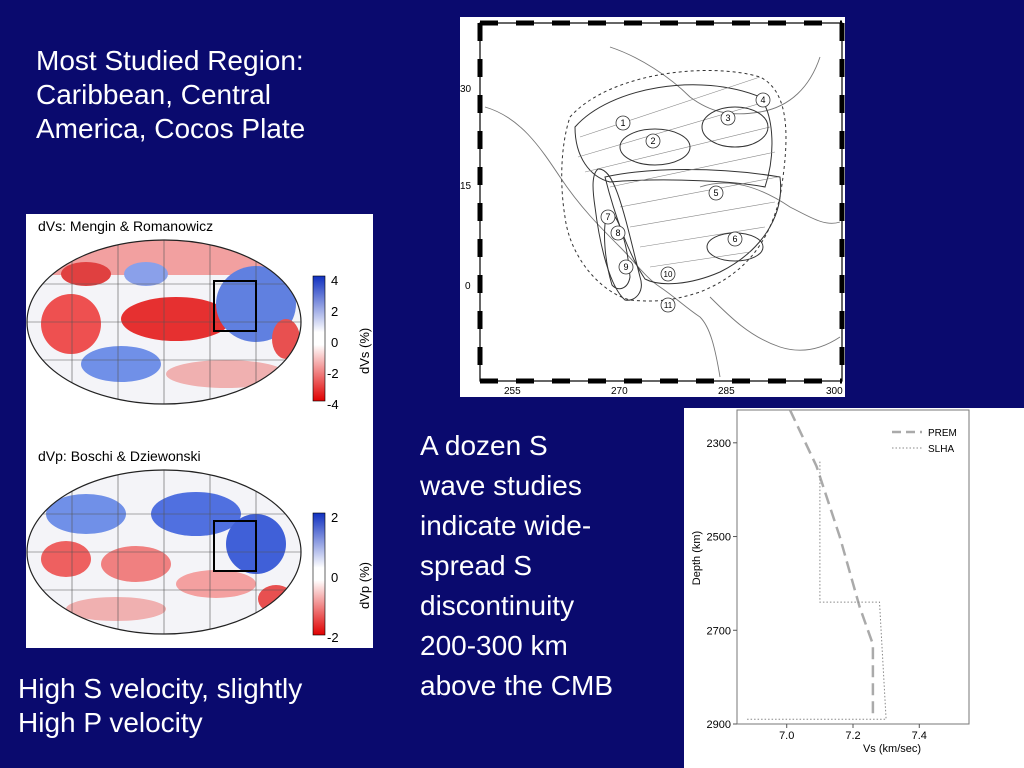  What do you see at coordinates (607, 217) in the screenshot?
I see `study-number: 7` at bounding box center [607, 217].